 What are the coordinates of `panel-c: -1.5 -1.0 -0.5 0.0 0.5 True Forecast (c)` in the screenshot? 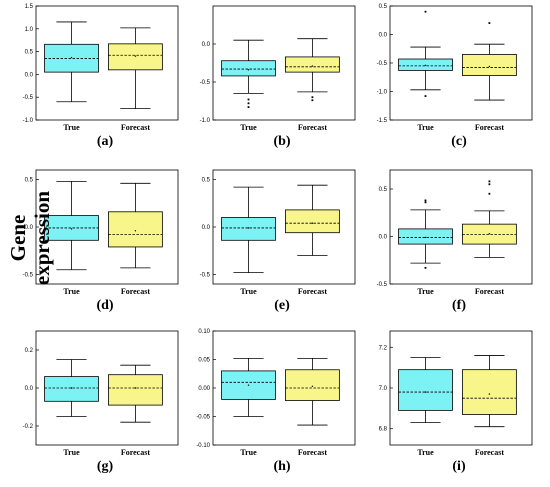 It's located at (455, 76).